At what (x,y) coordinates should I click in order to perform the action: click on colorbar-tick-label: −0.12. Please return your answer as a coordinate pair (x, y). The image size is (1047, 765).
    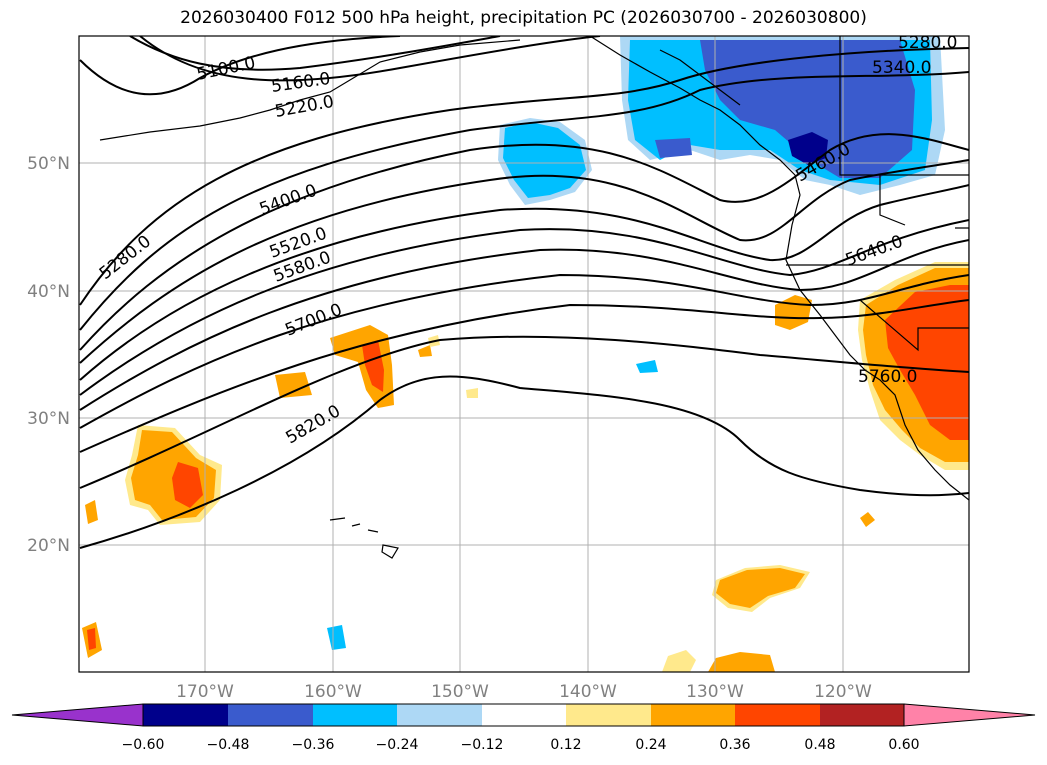
    Looking at the image, I should click on (482, 745).